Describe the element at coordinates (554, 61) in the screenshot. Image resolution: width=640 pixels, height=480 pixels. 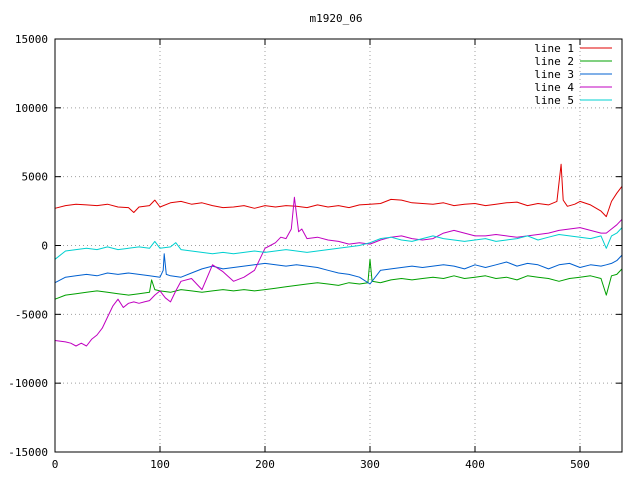
I see `legend-label-2: line 2` at that location.